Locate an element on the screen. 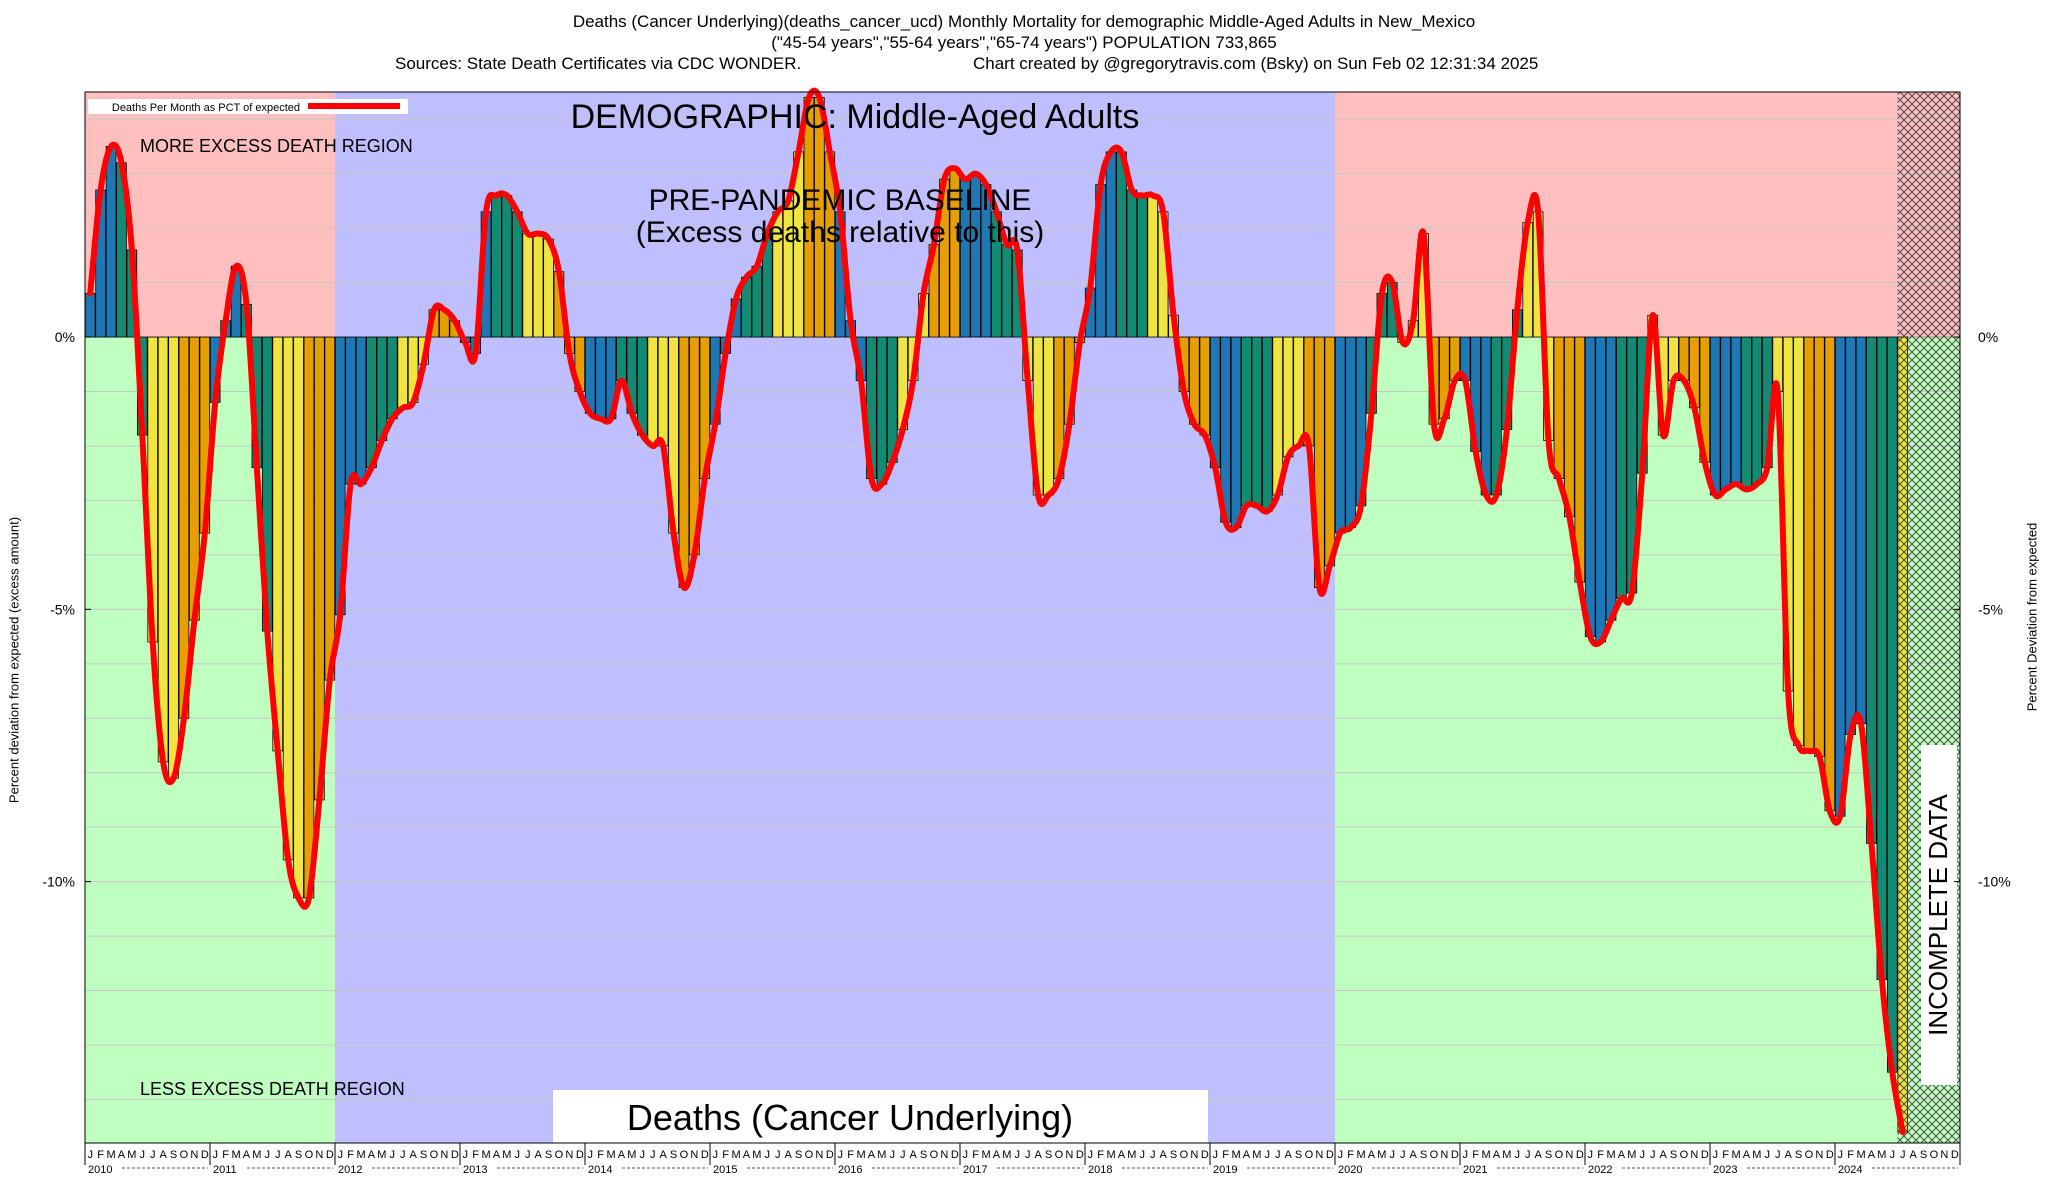 This screenshot has height=1200, width=2048. x-tick-label-year: 2019 is located at coordinates (1225, 1170).